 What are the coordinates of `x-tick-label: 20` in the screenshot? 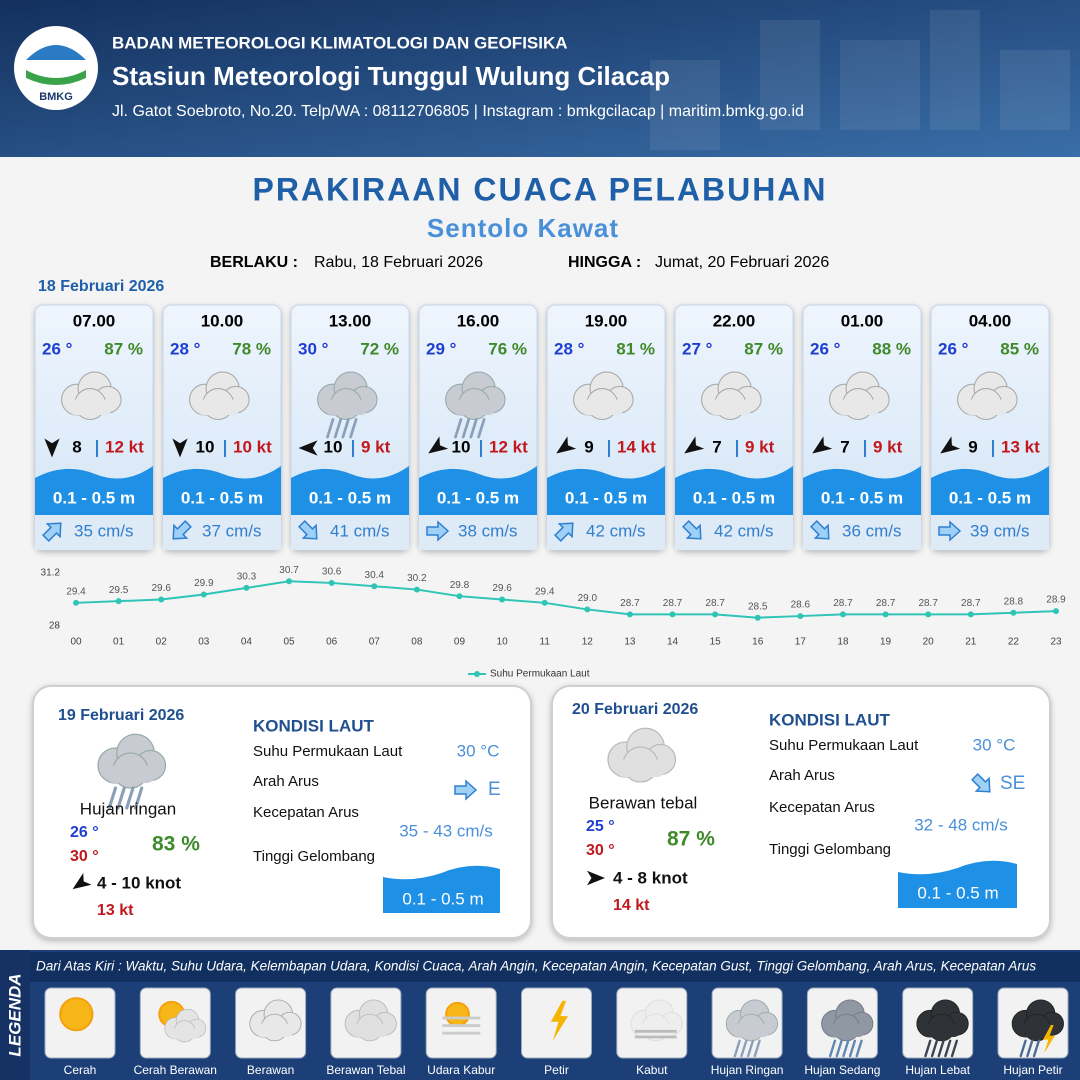 It's located at (929, 642).